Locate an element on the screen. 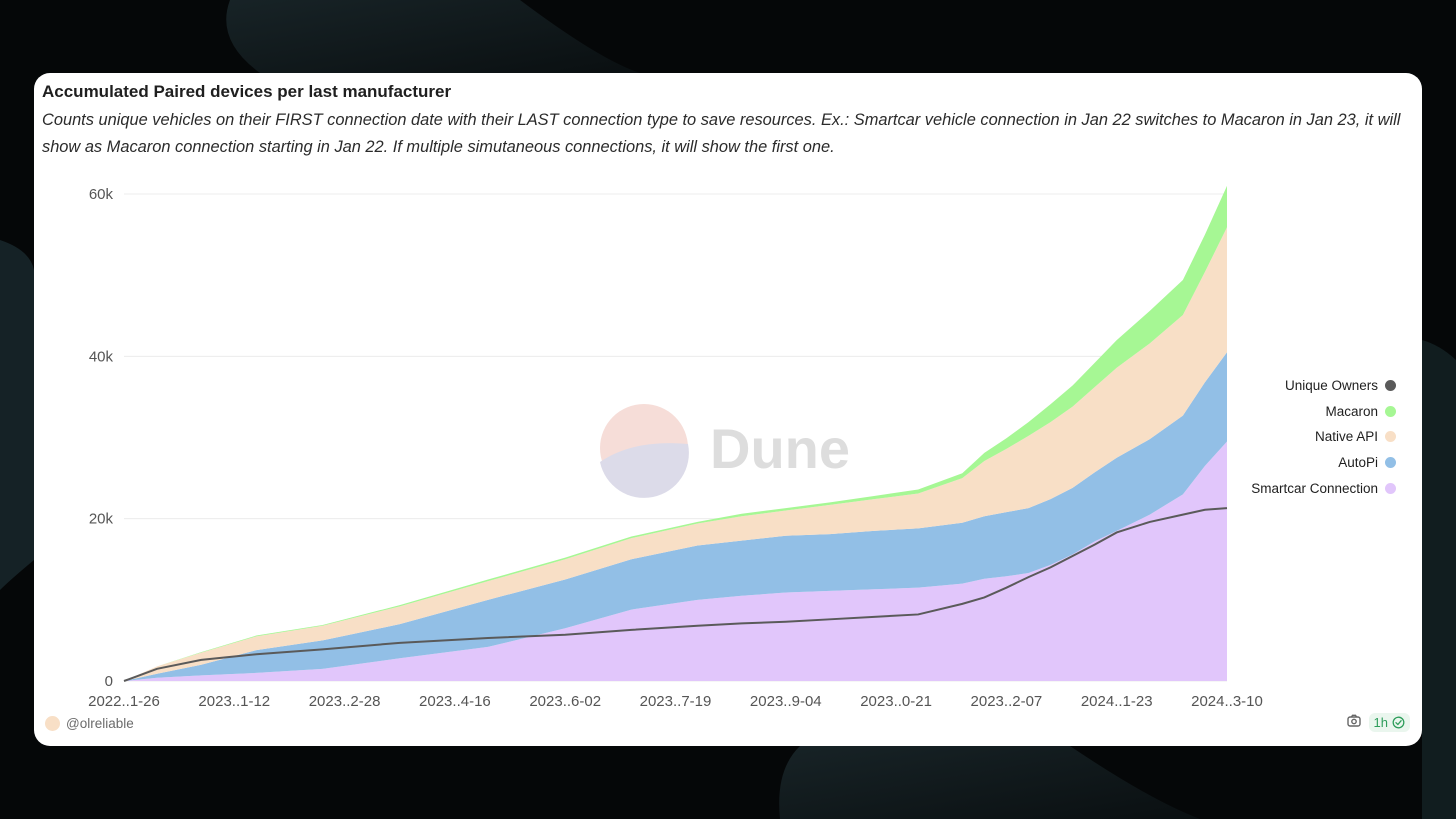  x-tick-label: 2023..2-28 is located at coordinates (345, 701).